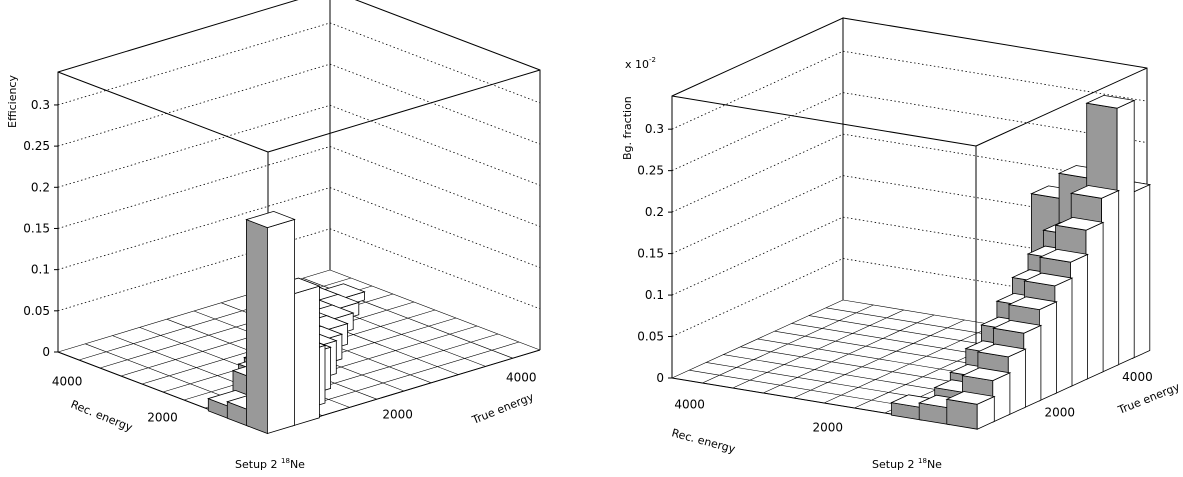 The height and width of the screenshot is (477, 1183). What do you see at coordinates (627, 128) in the screenshot?
I see `z-axis-label: Bg. fraction` at bounding box center [627, 128].